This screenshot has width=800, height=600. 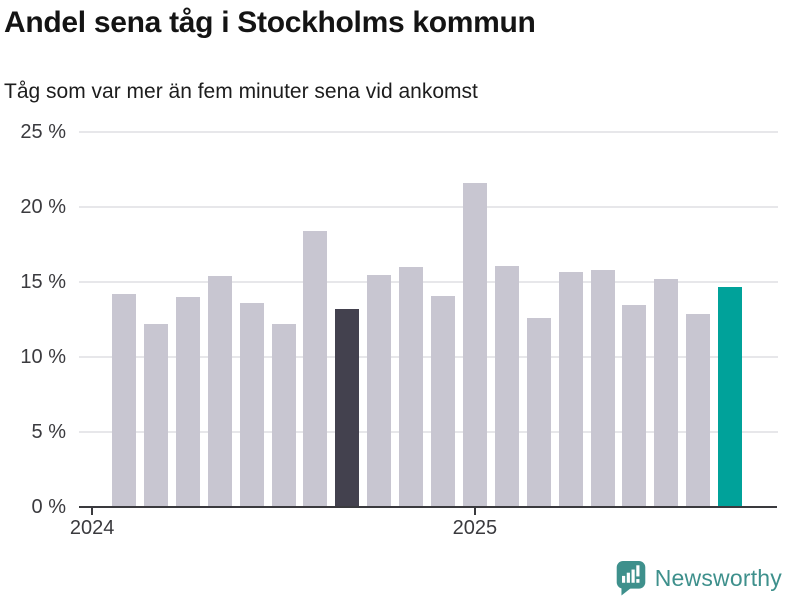 I want to click on y-tick-label: 15 %, so click(x=43, y=282).